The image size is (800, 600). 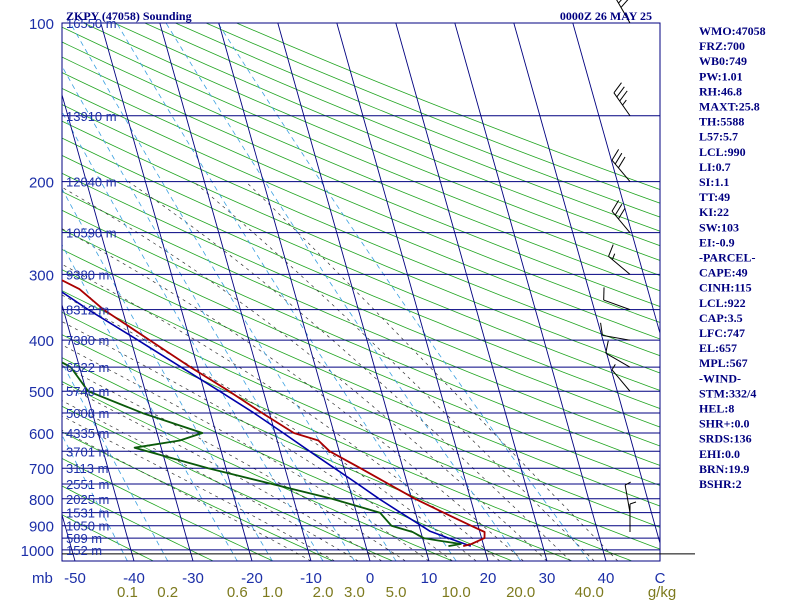 What do you see at coordinates (134, 578) in the screenshot?
I see `temperature-tick-label: -40` at bounding box center [134, 578].